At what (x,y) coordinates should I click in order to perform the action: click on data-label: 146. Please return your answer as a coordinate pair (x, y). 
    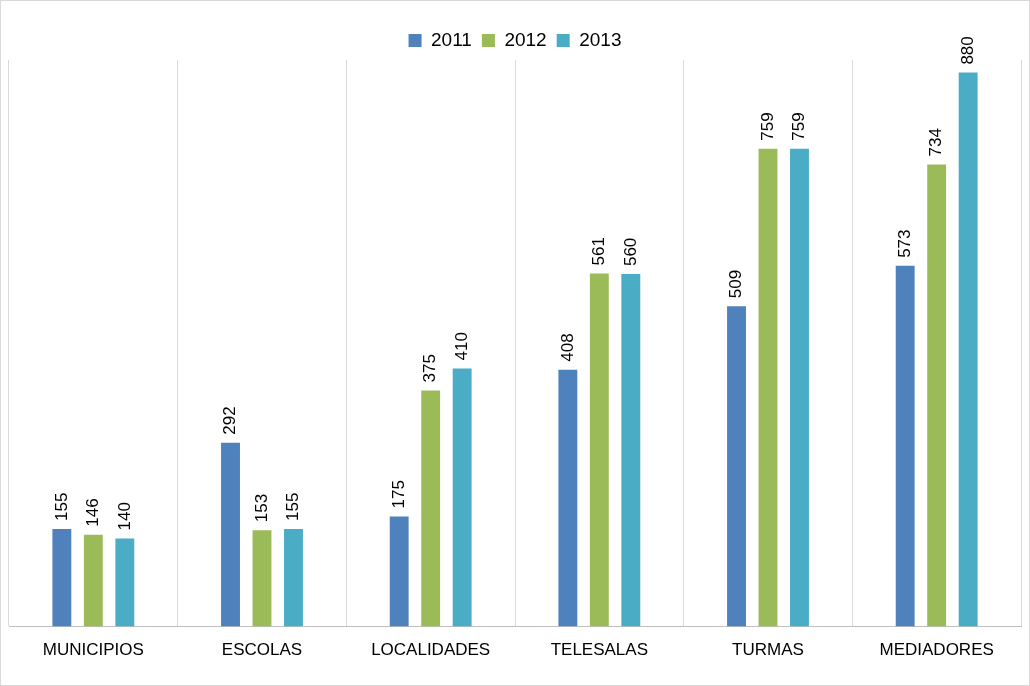
    Looking at the image, I should click on (93, 512).